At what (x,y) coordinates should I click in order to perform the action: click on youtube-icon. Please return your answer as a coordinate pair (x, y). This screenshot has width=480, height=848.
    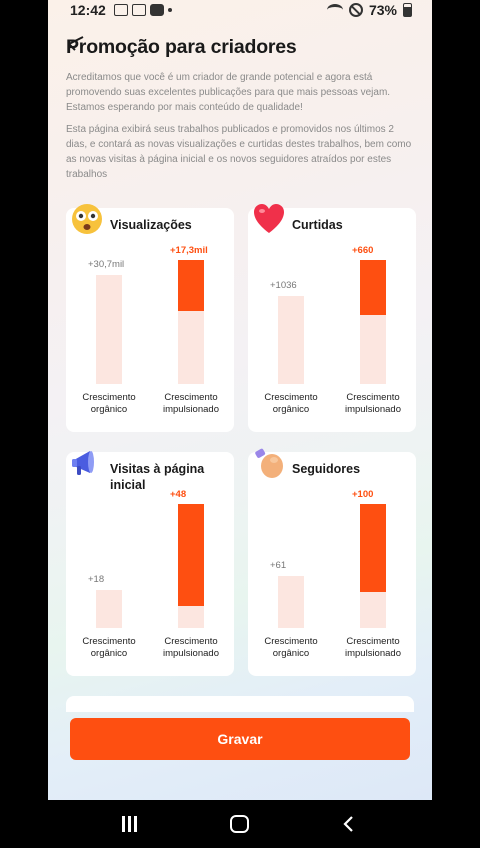
    Looking at the image, I should click on (157, 10).